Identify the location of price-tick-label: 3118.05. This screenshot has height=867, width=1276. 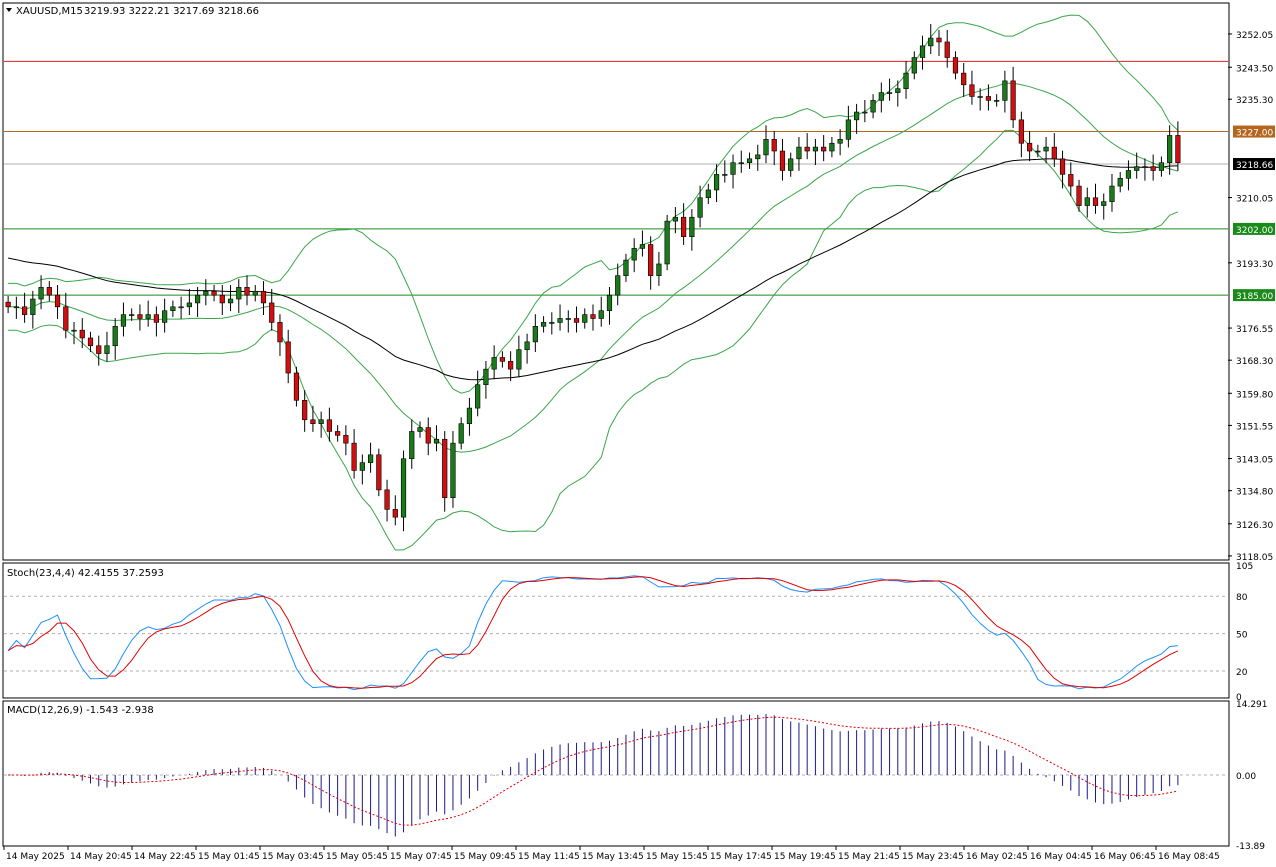
(1254, 558).